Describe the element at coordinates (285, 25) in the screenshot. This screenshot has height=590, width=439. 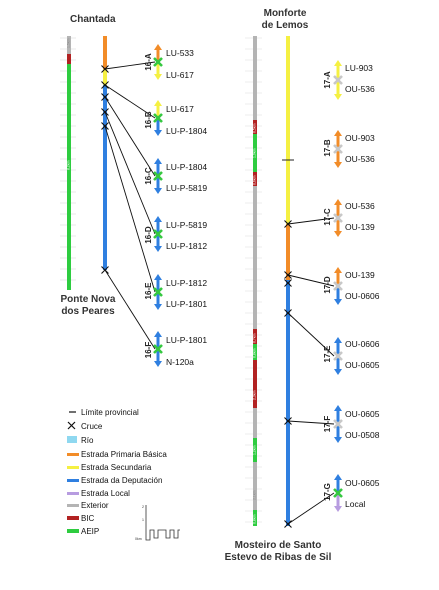
I see `title-monforte-line2: de Lemos` at that location.